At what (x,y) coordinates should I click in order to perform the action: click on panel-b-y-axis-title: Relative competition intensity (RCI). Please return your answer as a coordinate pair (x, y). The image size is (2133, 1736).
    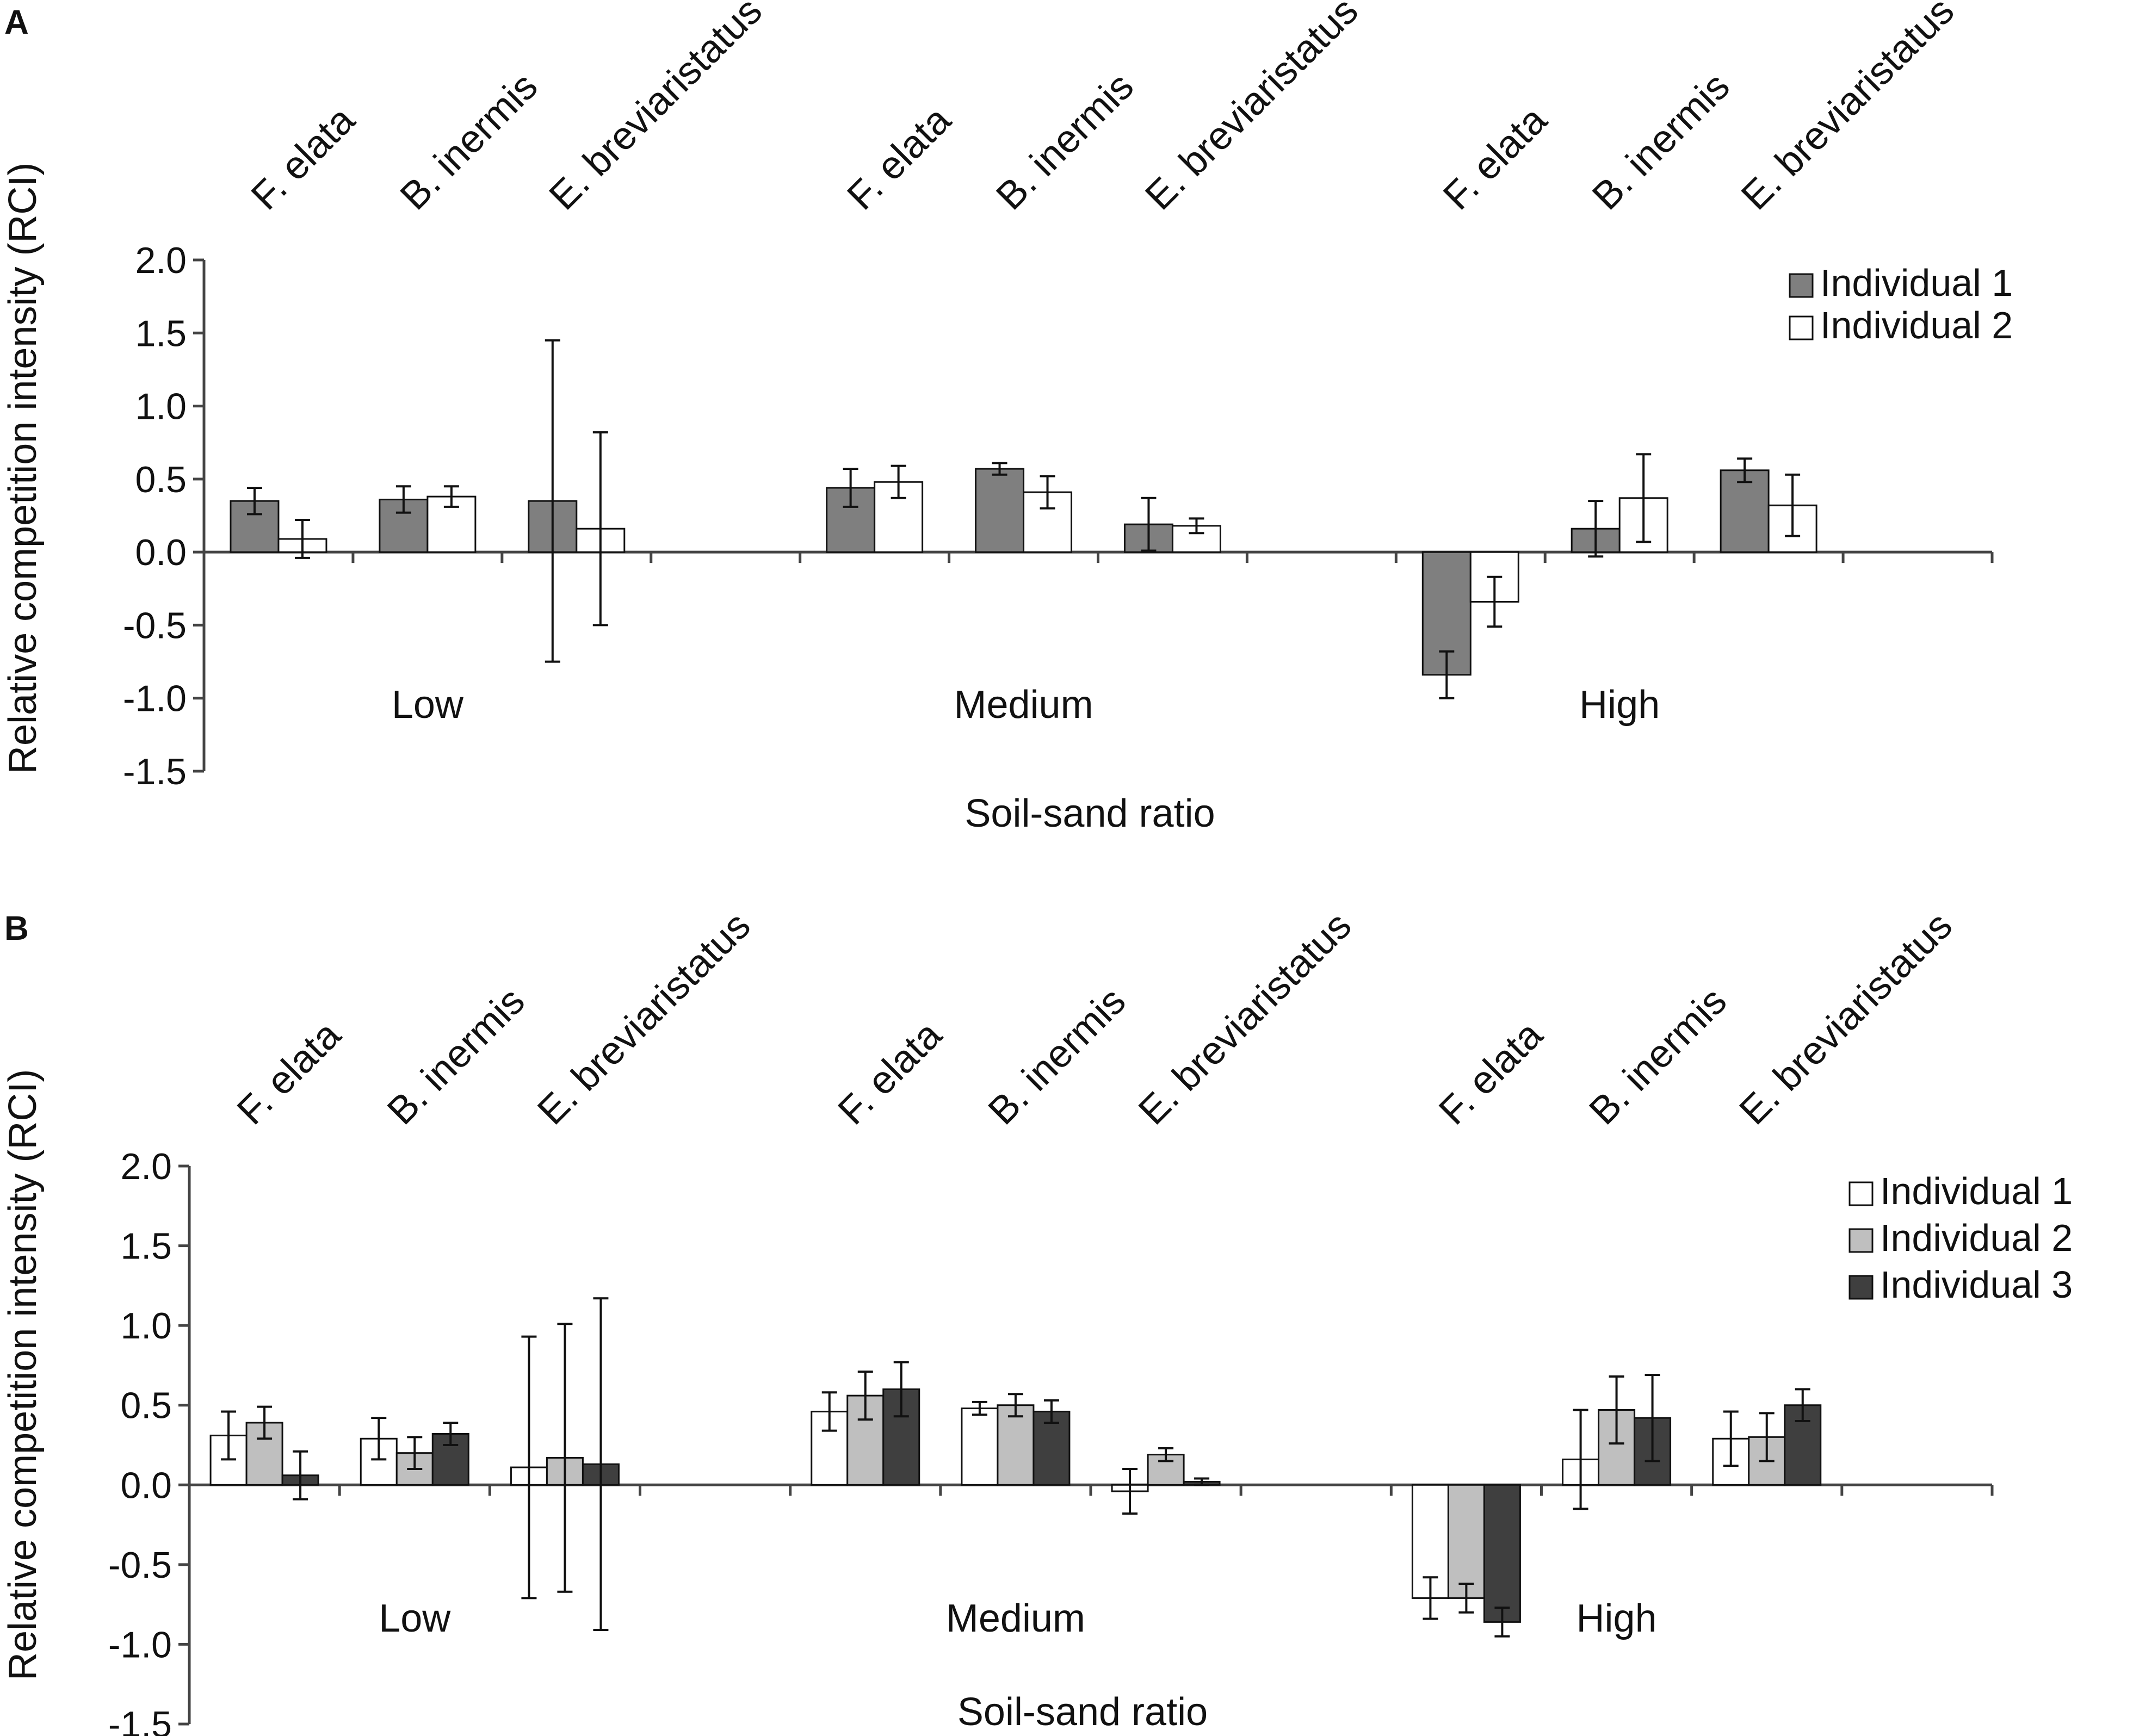
    Looking at the image, I should click on (23, 1375).